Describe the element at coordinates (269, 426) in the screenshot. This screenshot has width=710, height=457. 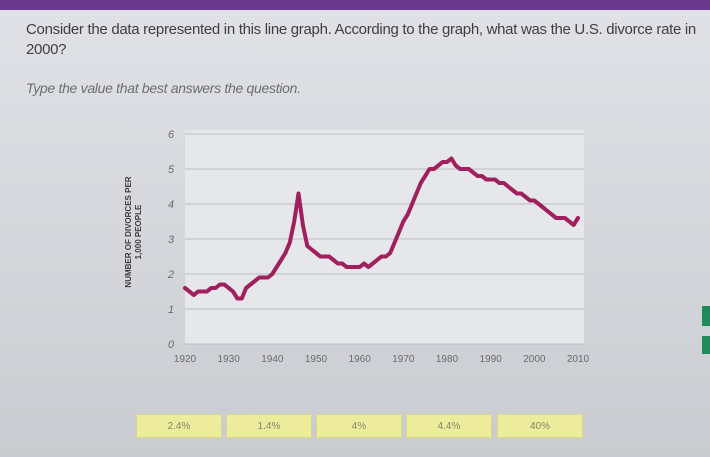
I see `answer-choice-2: 1.4%` at that location.